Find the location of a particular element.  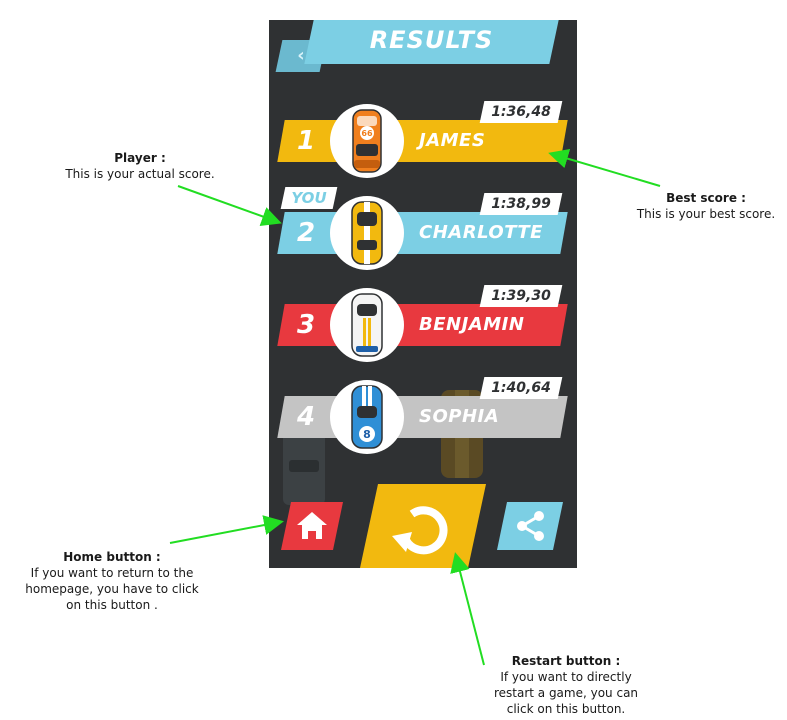

annotation-title: Player : is located at coordinates (140, 158).